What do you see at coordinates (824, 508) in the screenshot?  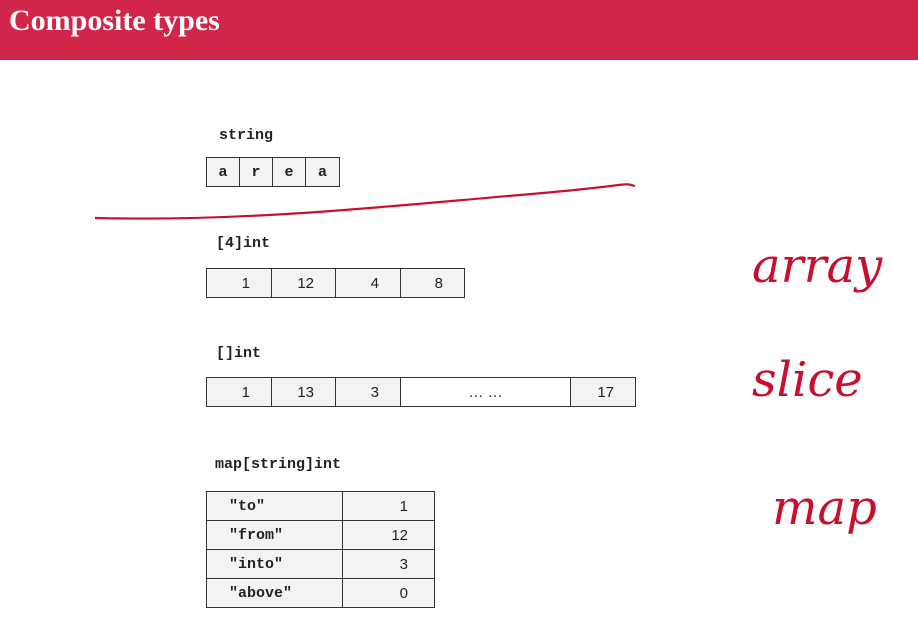 I see `handwritten-note: map` at bounding box center [824, 508].